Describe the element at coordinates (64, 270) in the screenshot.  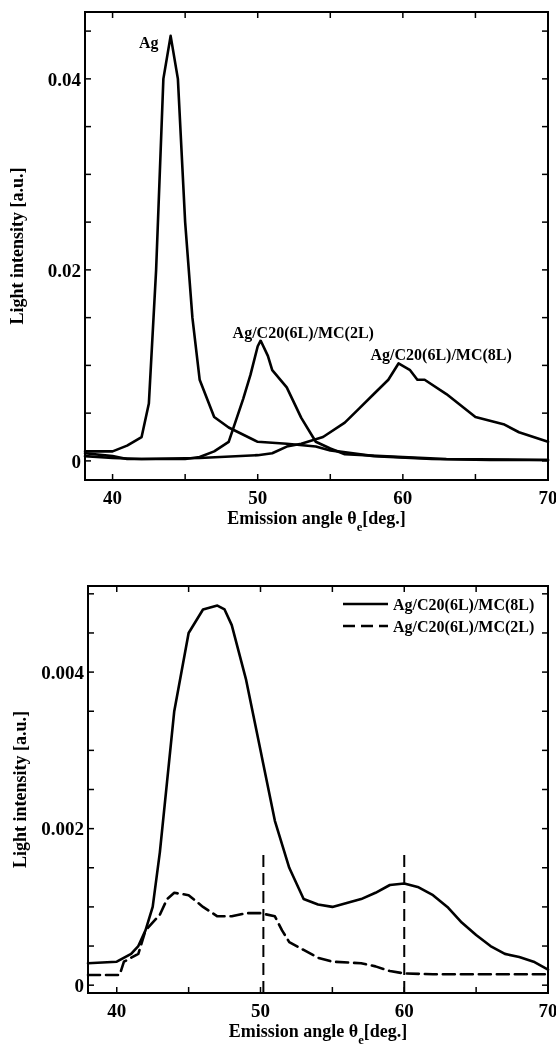
I see `y-tick-label: 0.02` at that location.